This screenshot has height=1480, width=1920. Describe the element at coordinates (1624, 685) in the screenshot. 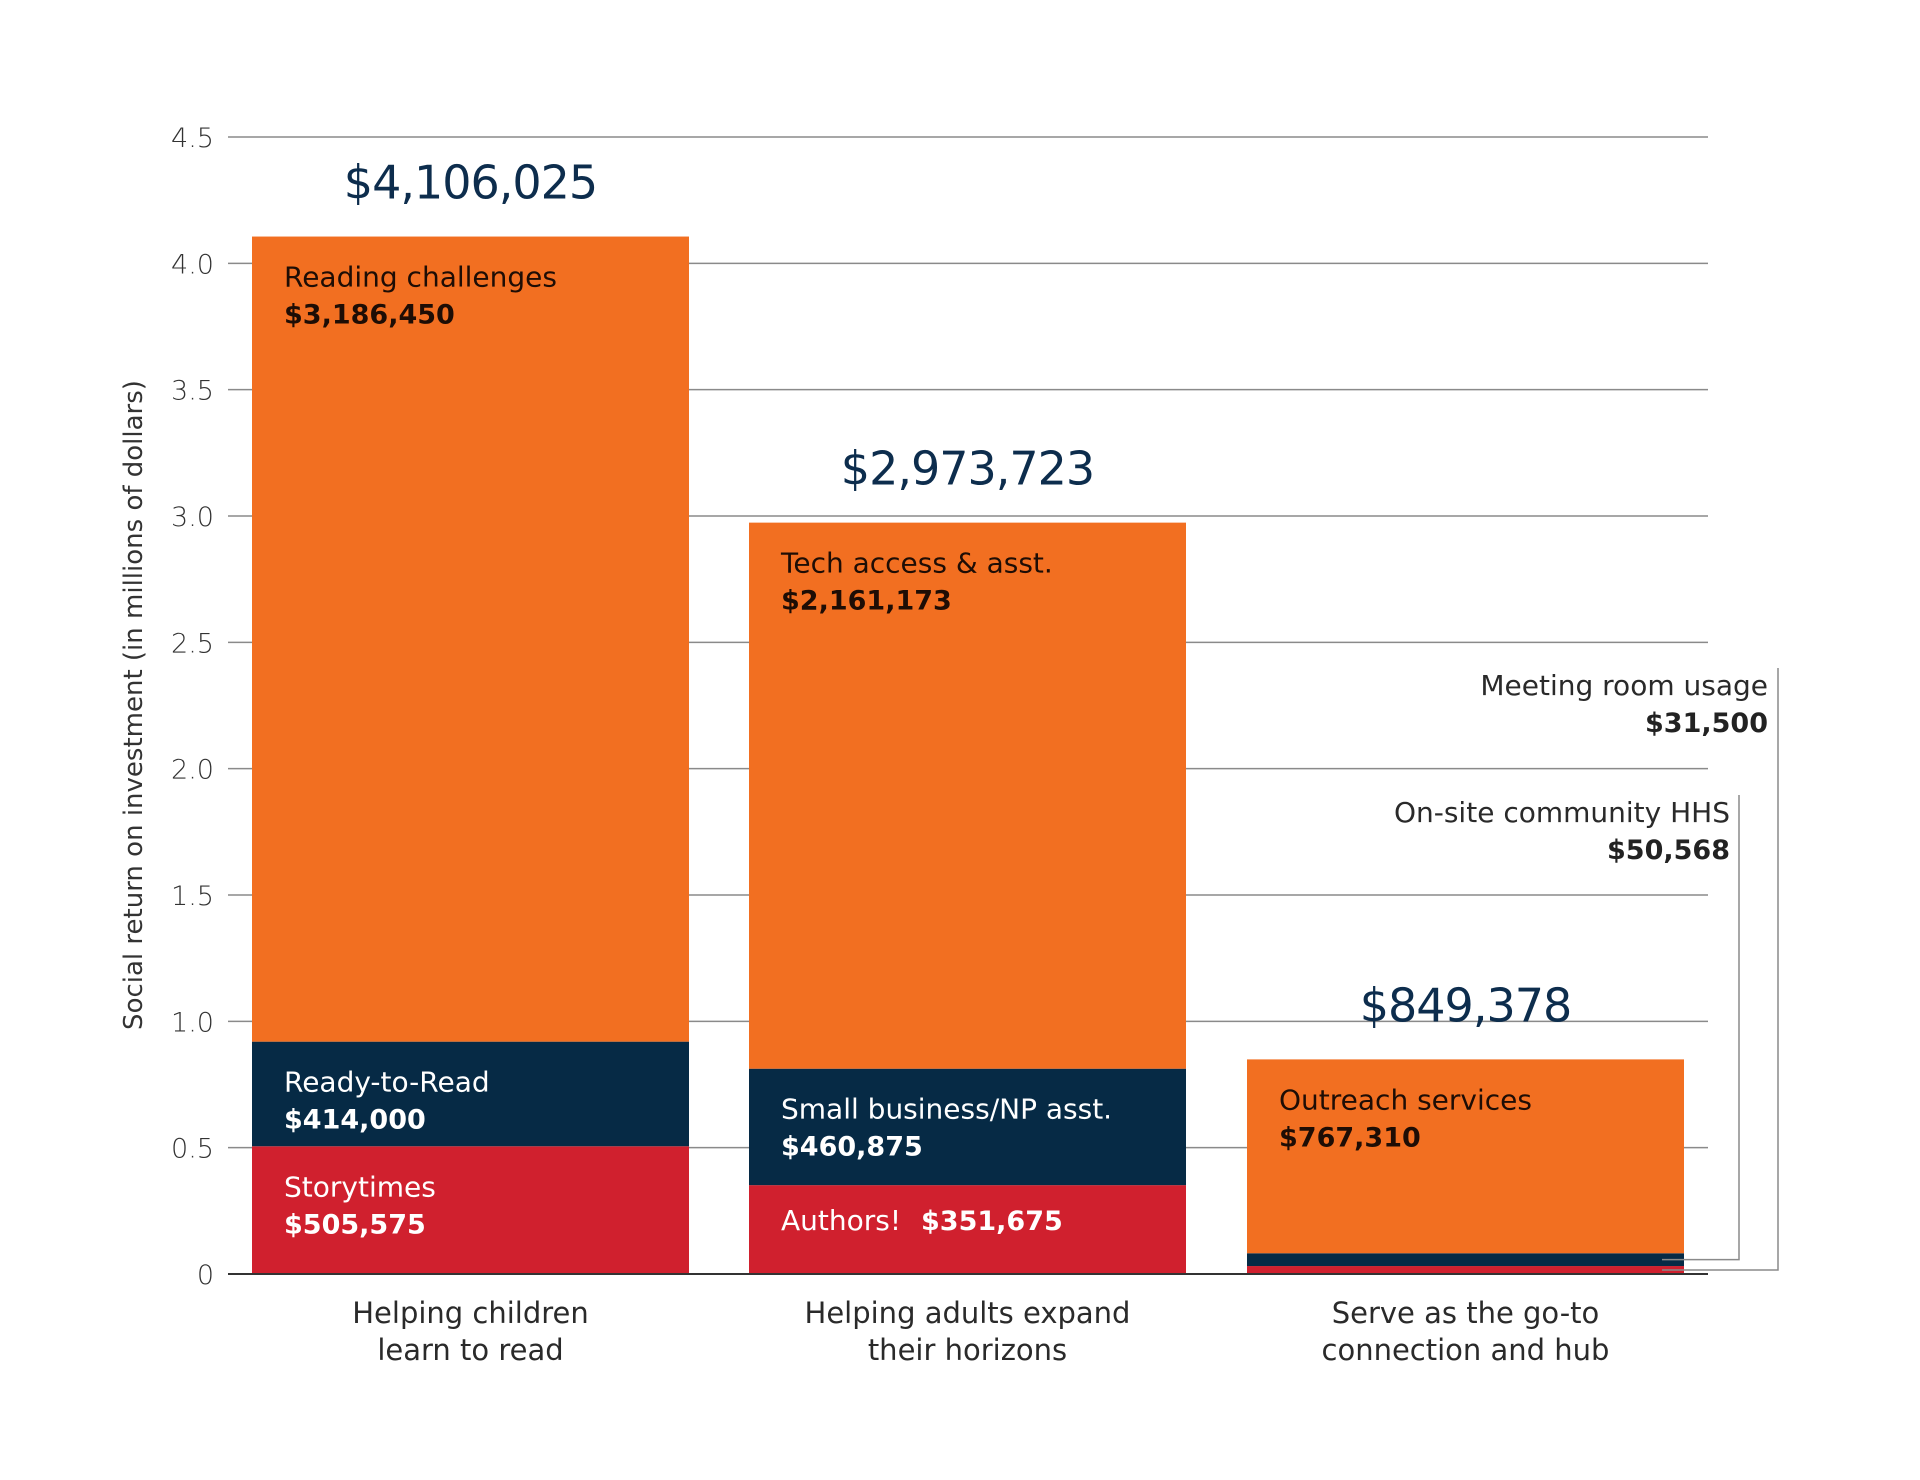

I see `callout-name-label: Meeting room usage` at that location.